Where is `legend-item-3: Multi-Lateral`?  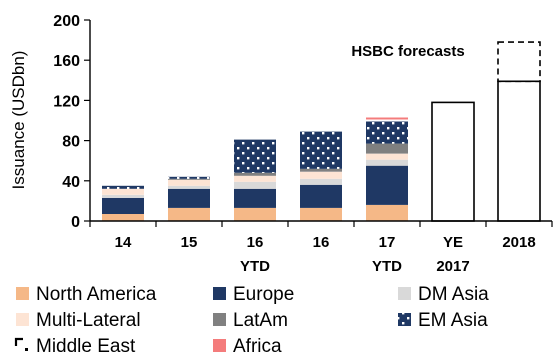
legend-item-3: Multi-Lateral is located at coordinates (78, 320).